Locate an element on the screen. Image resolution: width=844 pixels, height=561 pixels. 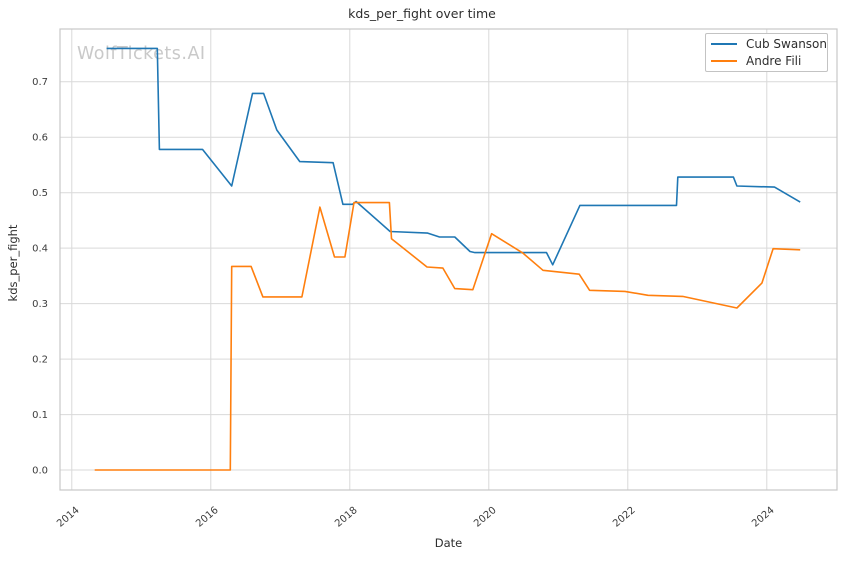
y-tick-label-0.1: 0.1 is located at coordinates (40, 415).